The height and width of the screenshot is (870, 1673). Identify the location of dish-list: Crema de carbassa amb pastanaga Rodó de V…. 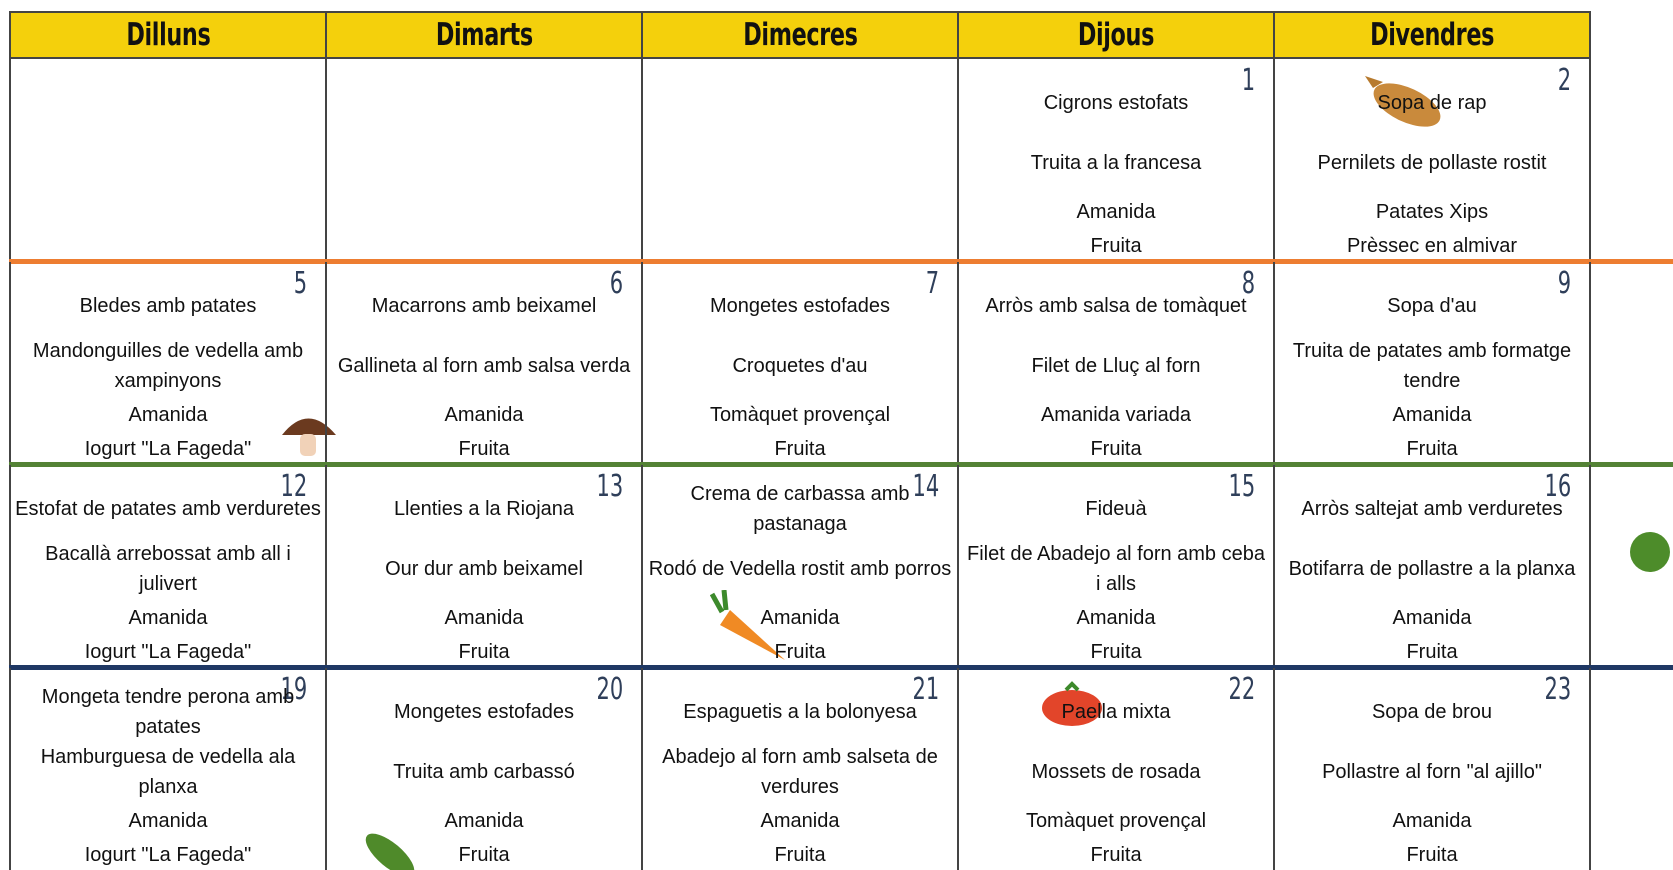
(800, 573).